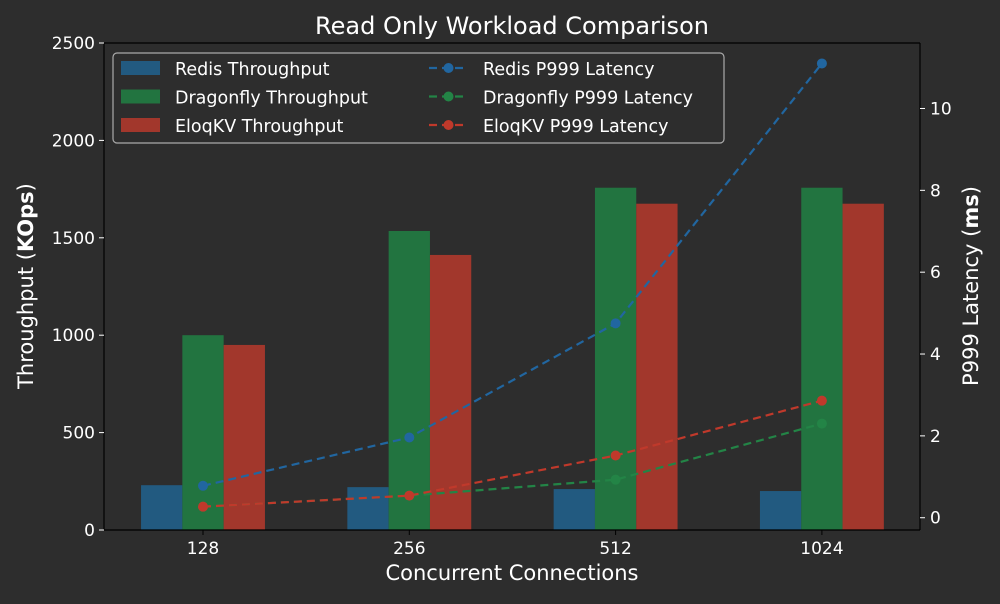  Describe the element at coordinates (271, 99) in the screenshot. I see `legend-label: Dragonfly Throughput` at that location.